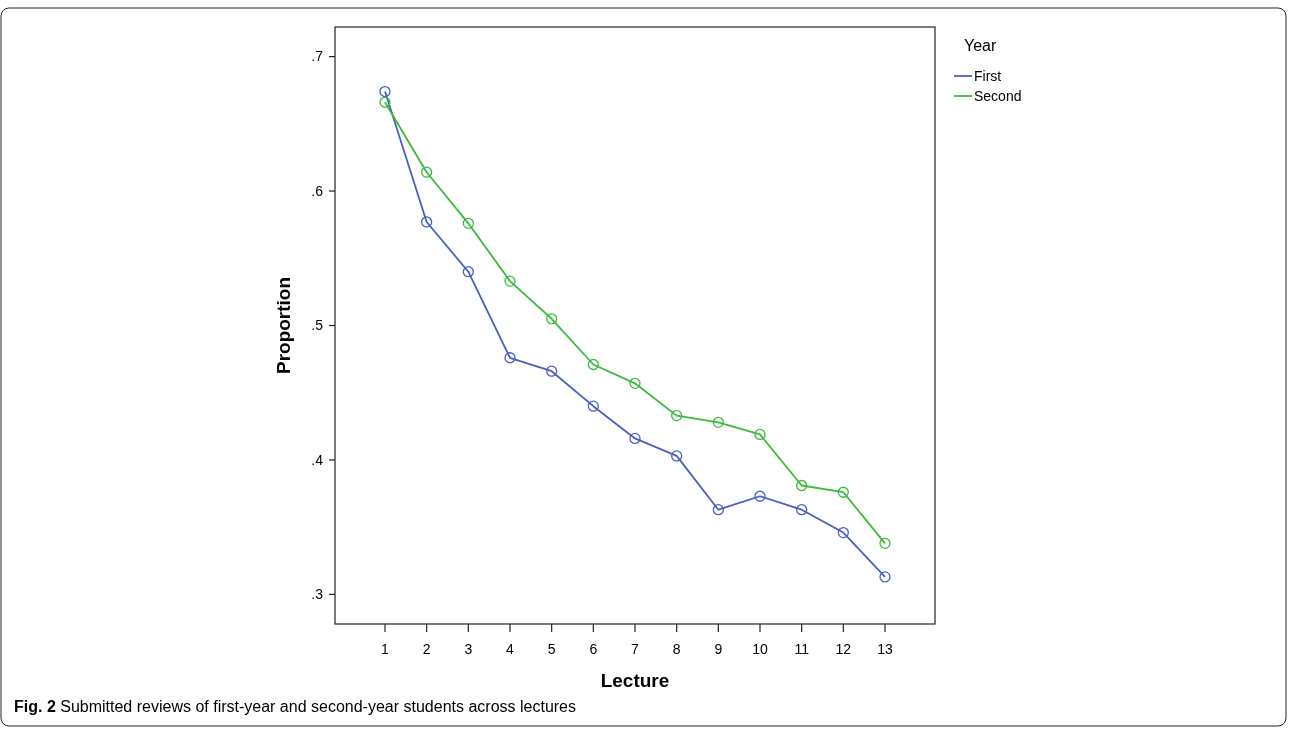  Describe the element at coordinates (635, 649) in the screenshot. I see `x-tick-label: 7` at that location.